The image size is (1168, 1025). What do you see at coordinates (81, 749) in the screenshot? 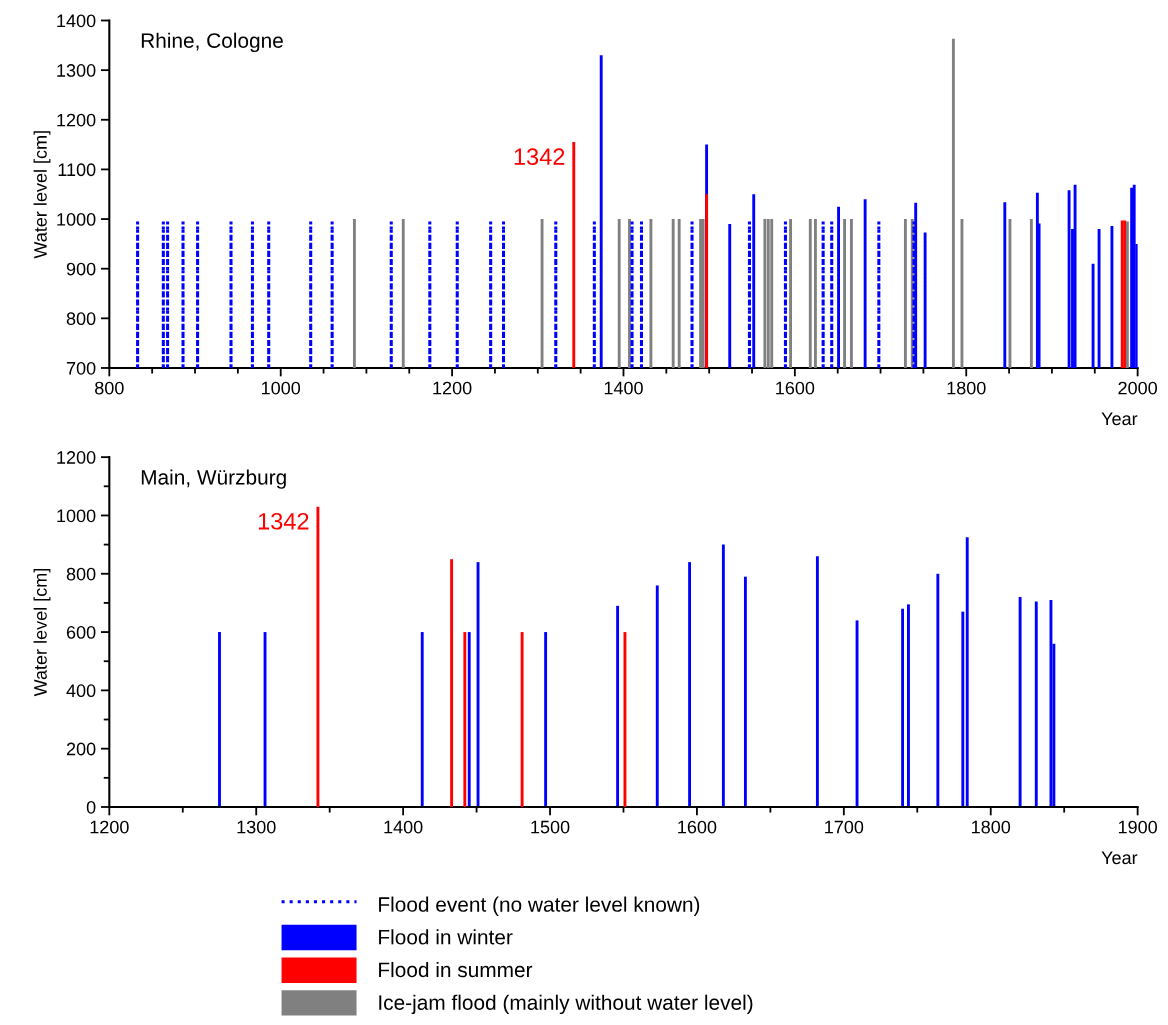
I see `y-tick-label: 200` at bounding box center [81, 749].